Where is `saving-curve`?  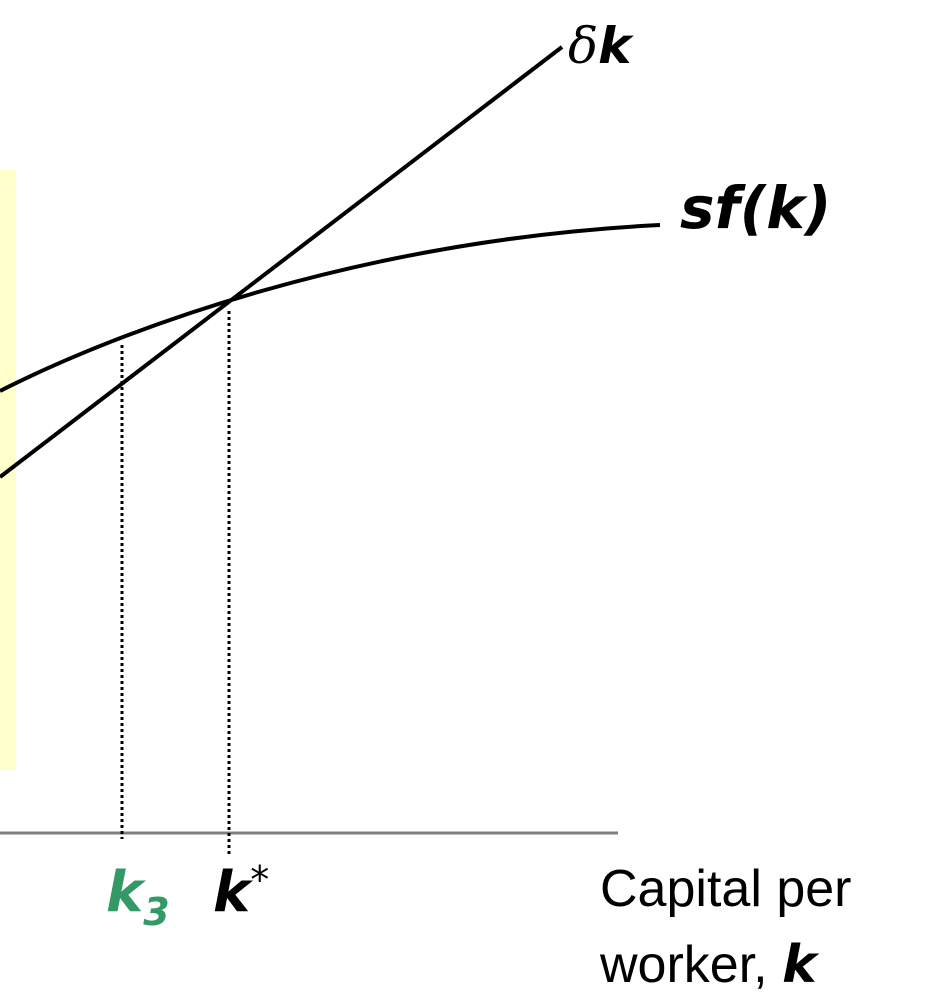 saving-curve is located at coordinates (330, 308).